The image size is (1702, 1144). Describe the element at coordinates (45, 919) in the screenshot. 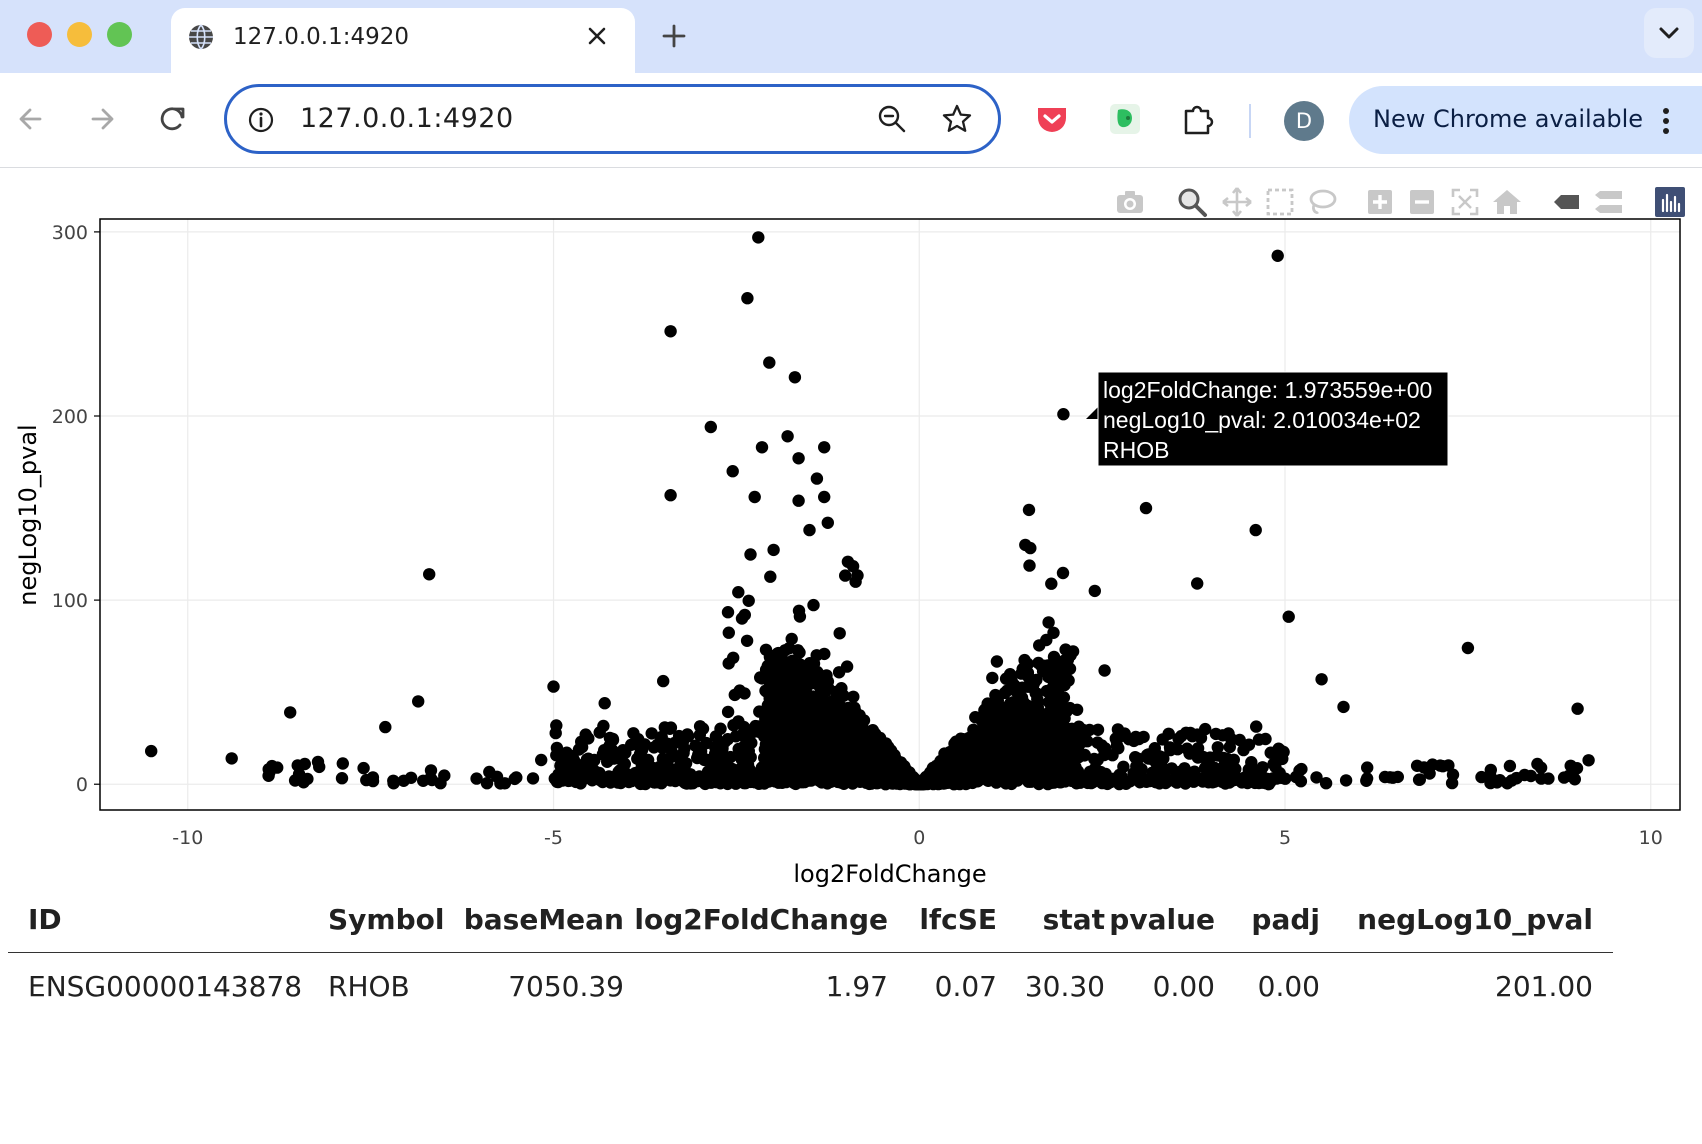

I see `column-header-id: ID` at that location.